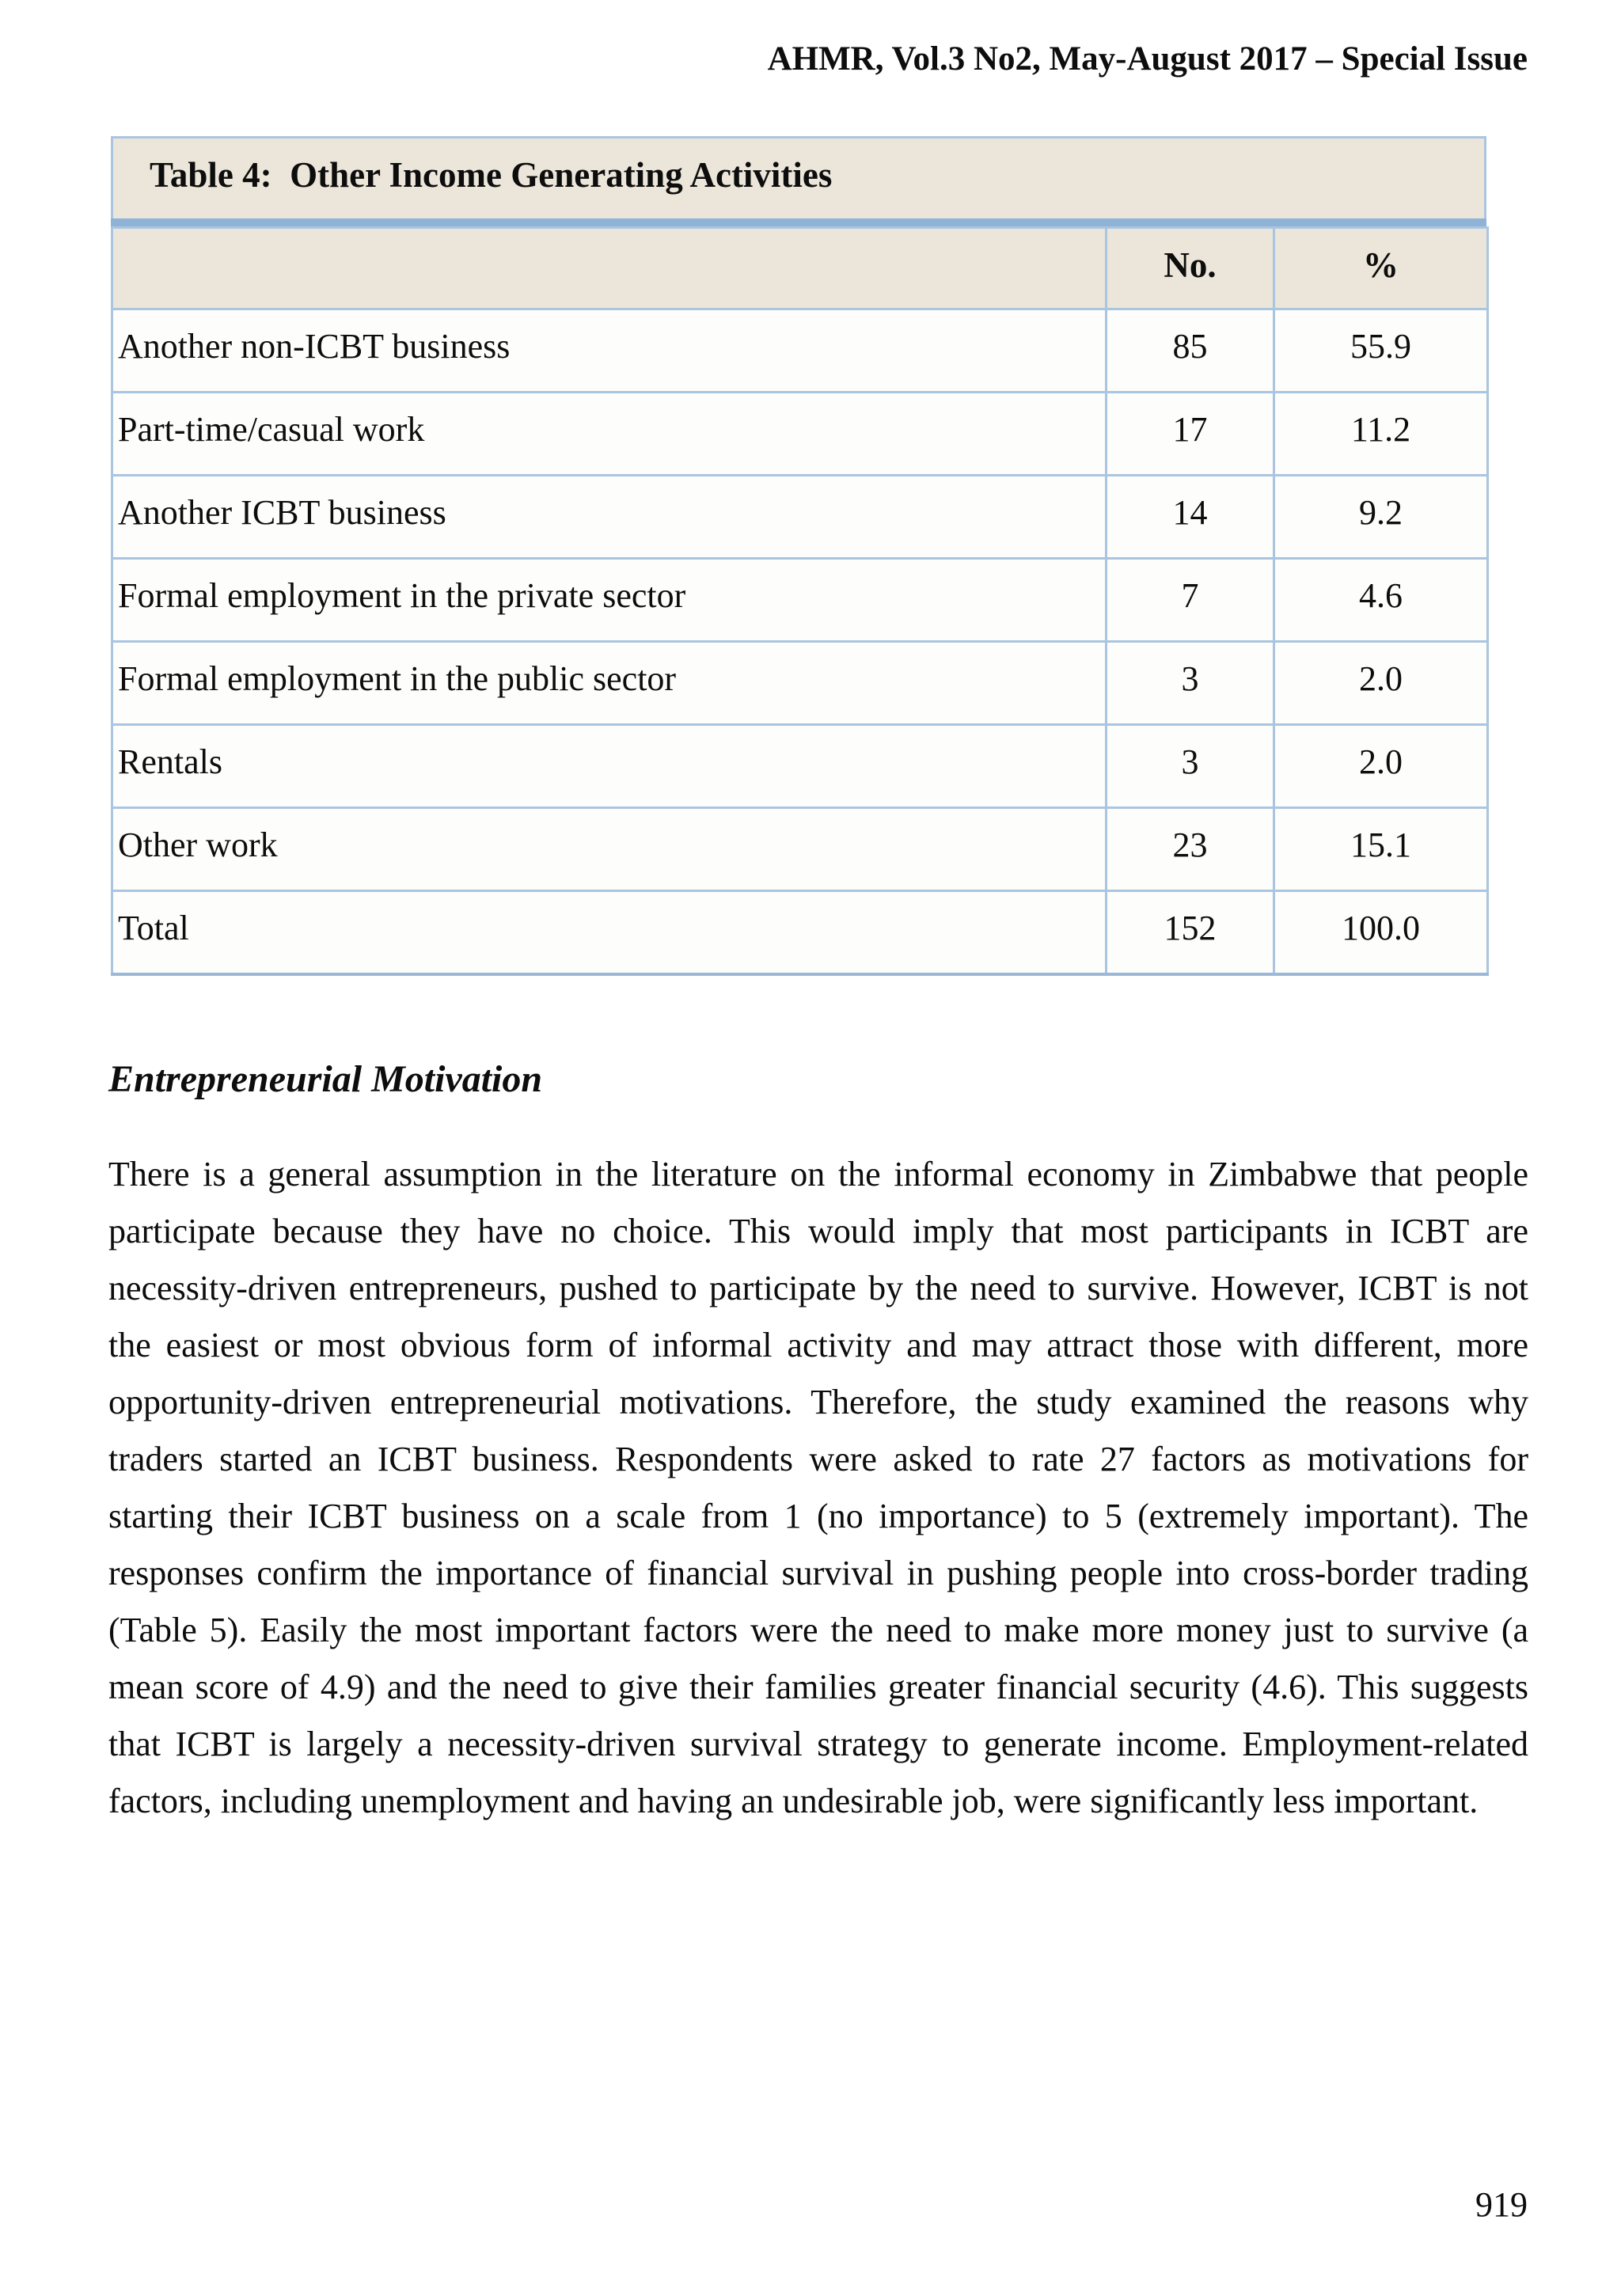 The width and height of the screenshot is (1621, 2296). What do you see at coordinates (1190, 350) in the screenshot?
I see `row-no-cell: 85` at bounding box center [1190, 350].